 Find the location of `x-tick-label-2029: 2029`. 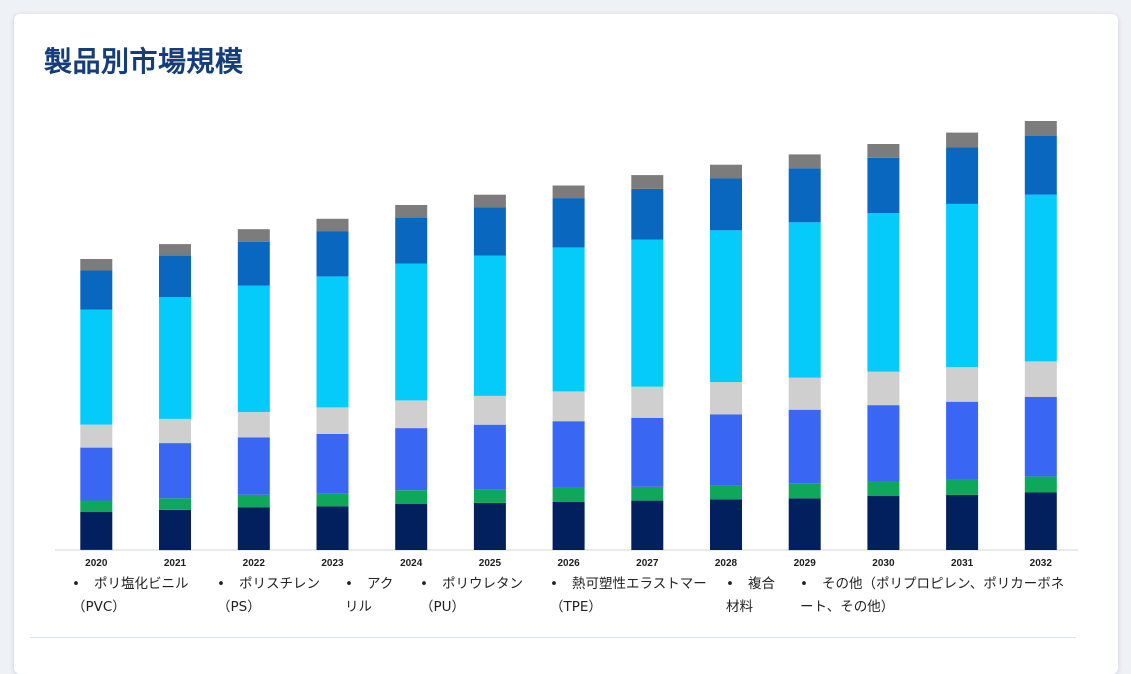

x-tick-label-2029: 2029 is located at coordinates (805, 563).